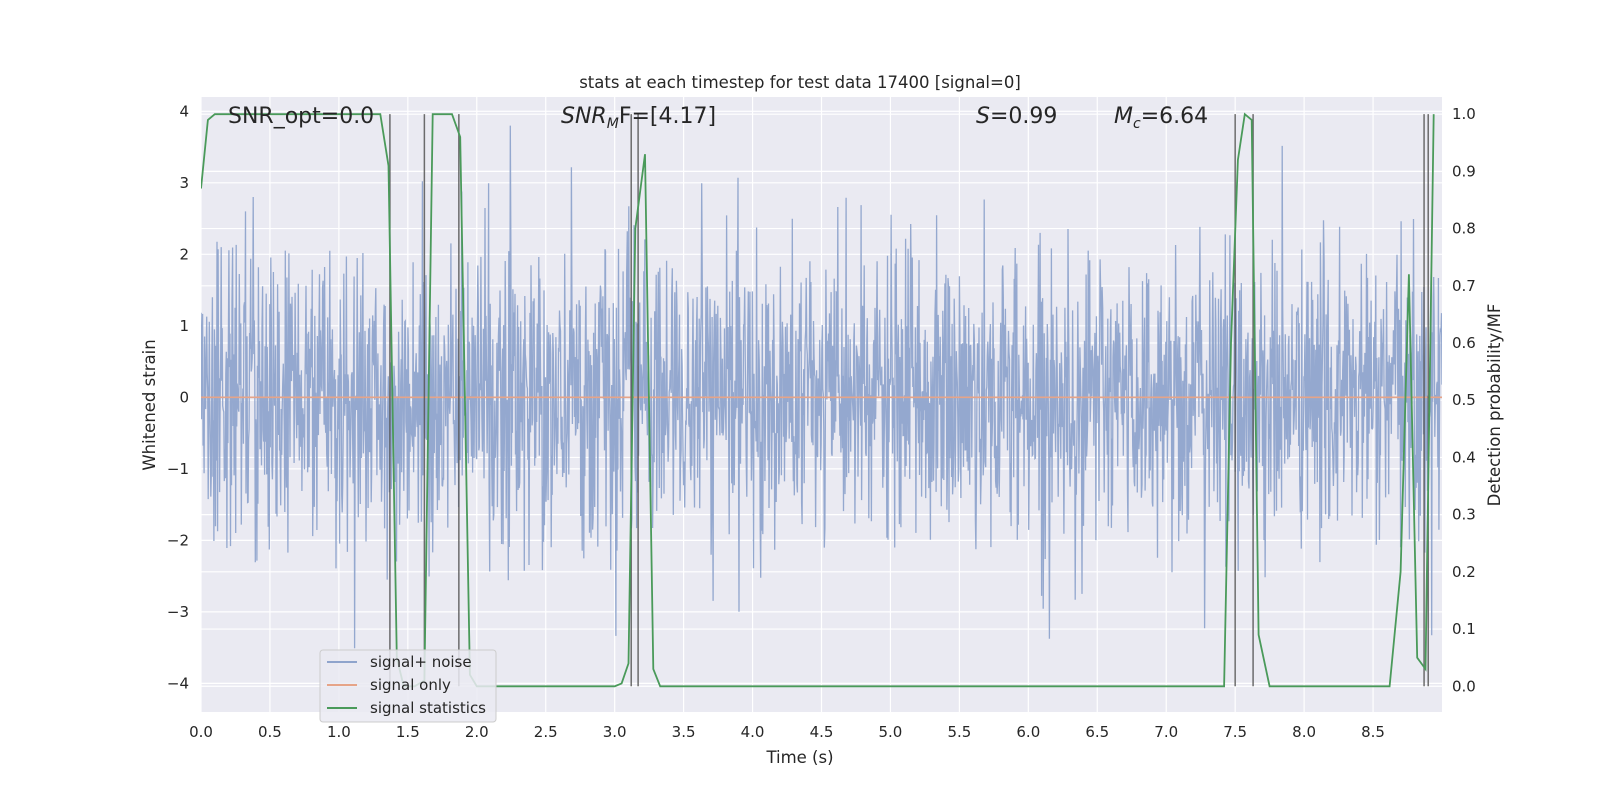 The width and height of the screenshot is (1600, 800). What do you see at coordinates (799, 757) in the screenshot?
I see `x-axis-label: Time (s)` at bounding box center [799, 757].